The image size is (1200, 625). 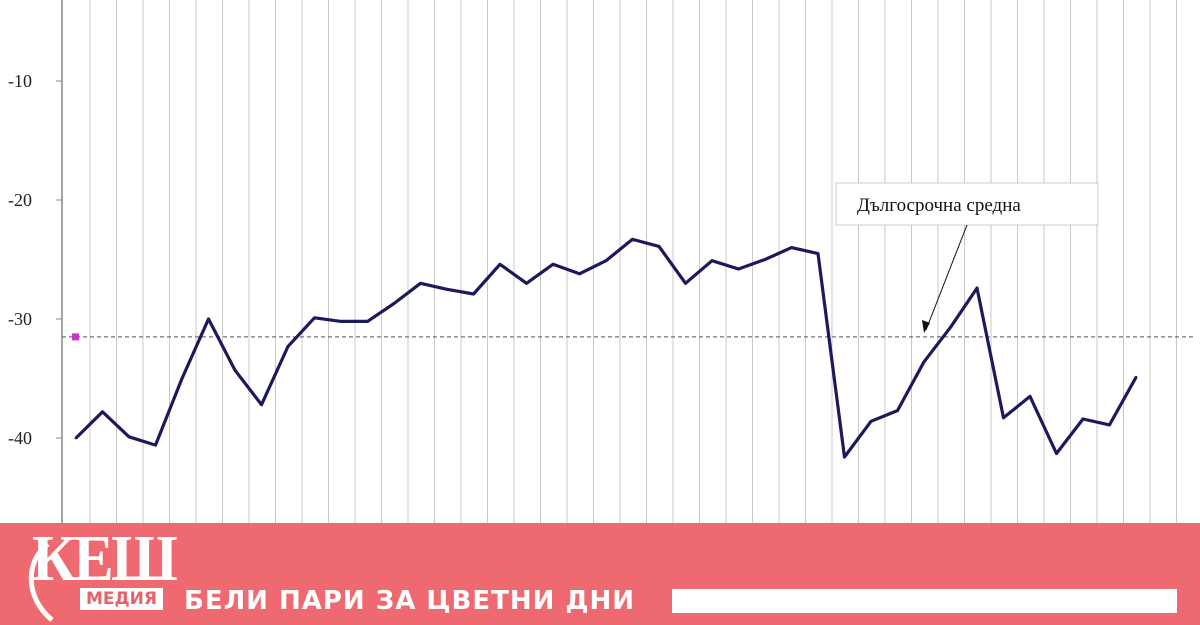 What do you see at coordinates (20, 200) in the screenshot?
I see `y-tick-label: -20` at bounding box center [20, 200].